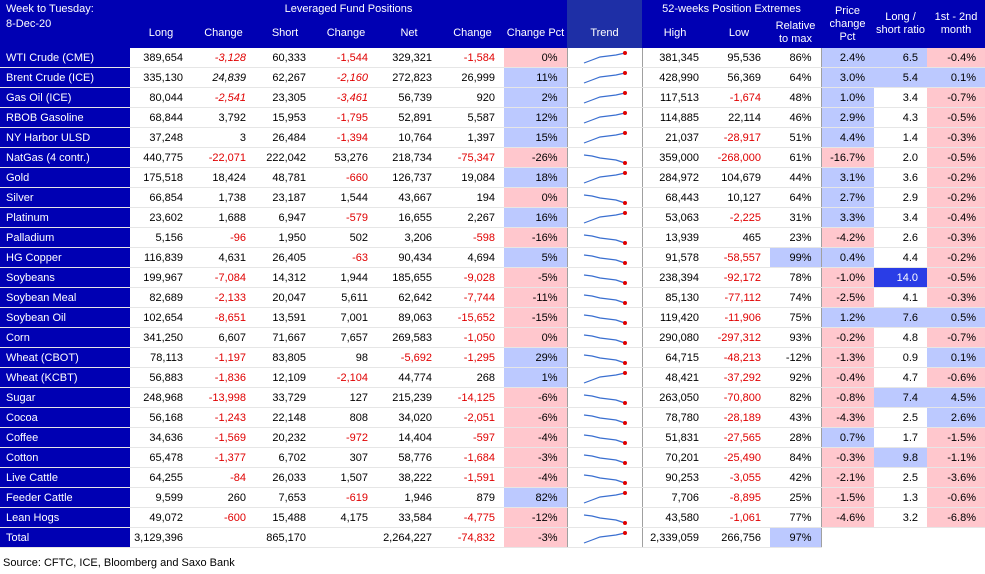  Describe the element at coordinates (285, 117) in the screenshot. I see `short-cell: 15,953` at that location.